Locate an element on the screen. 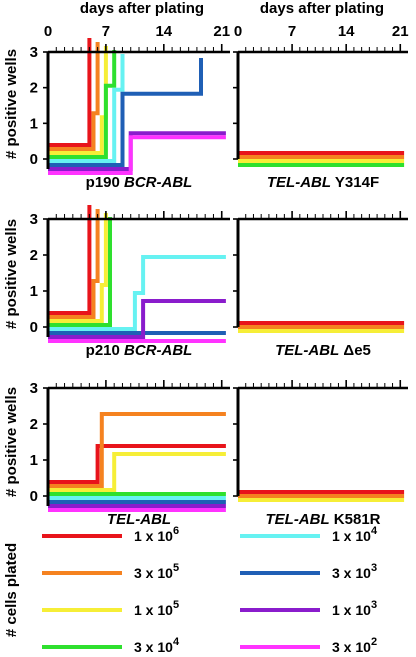  panel-5: 0 1 2 3 TEL-ABL is located at coordinates (130, 454).